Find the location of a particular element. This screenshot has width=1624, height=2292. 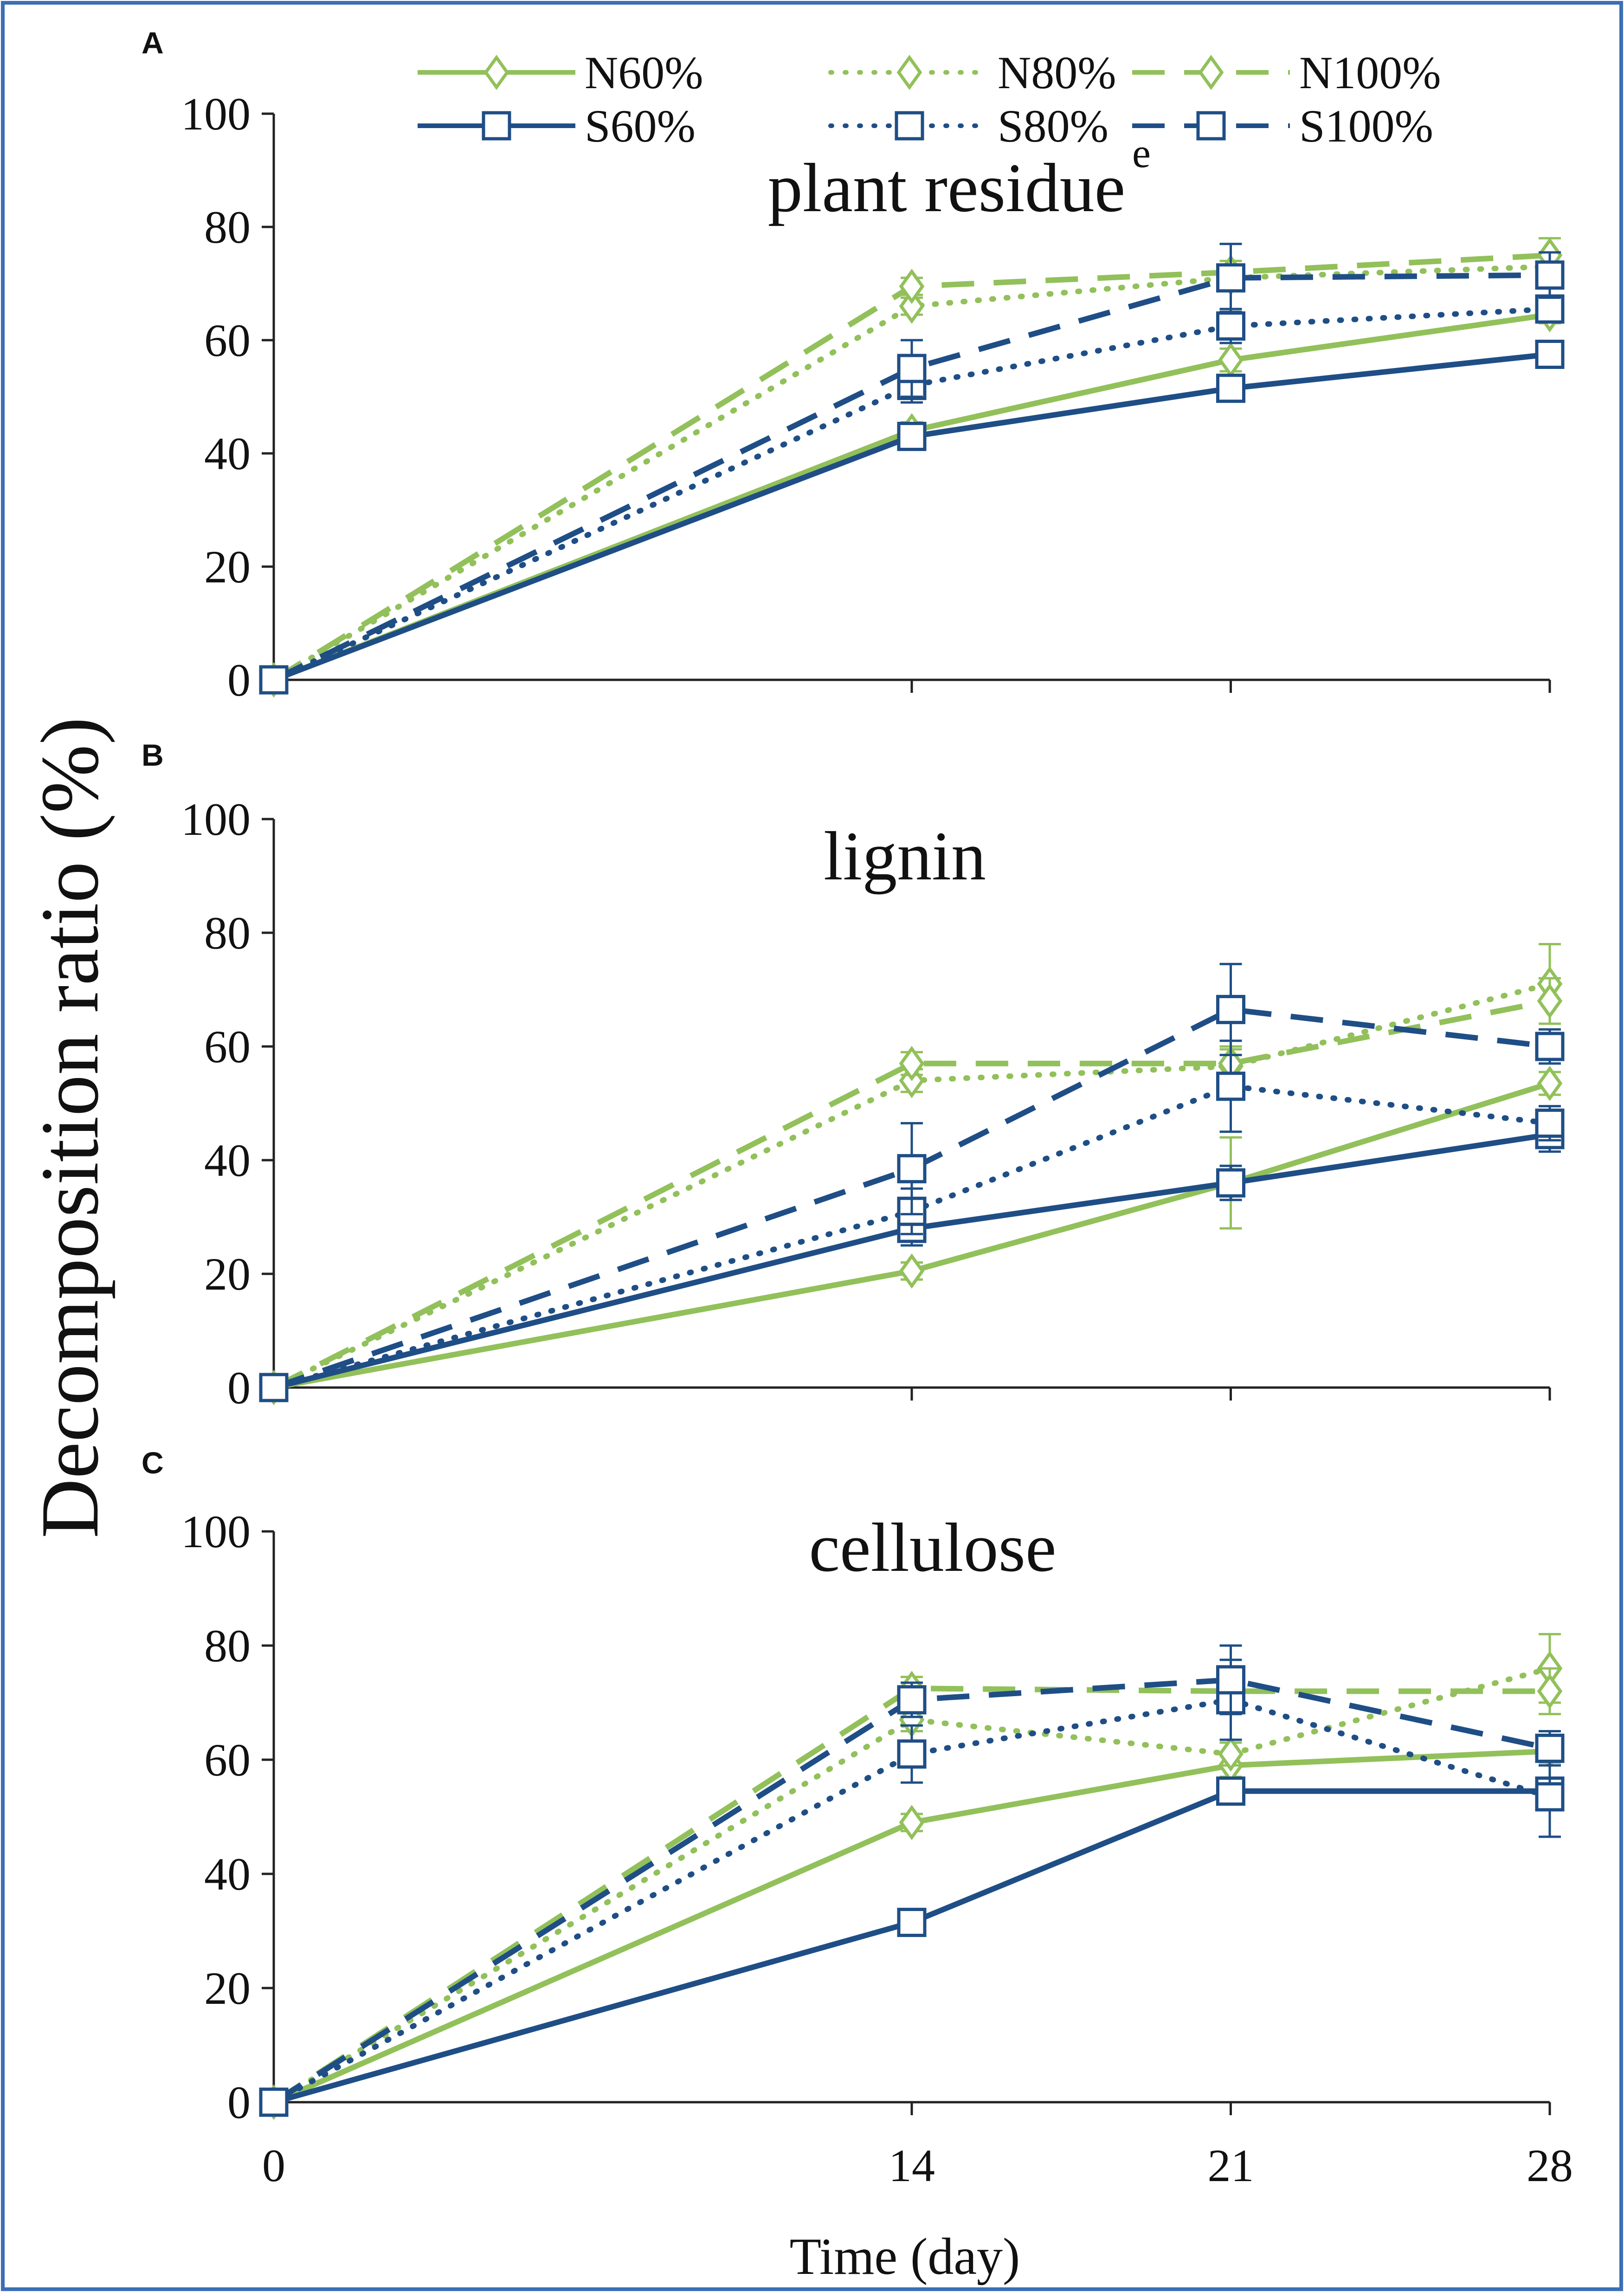

panel-letter: B is located at coordinates (153, 755).